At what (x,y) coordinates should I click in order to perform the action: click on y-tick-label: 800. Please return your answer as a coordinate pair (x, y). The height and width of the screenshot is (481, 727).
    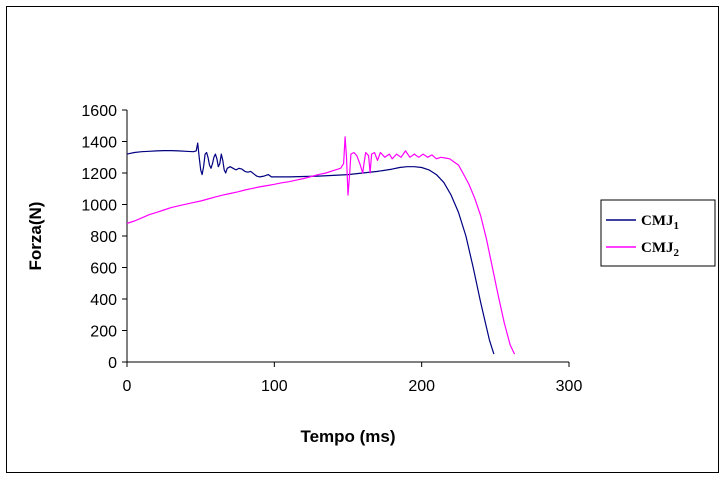
    Looking at the image, I should click on (103, 237).